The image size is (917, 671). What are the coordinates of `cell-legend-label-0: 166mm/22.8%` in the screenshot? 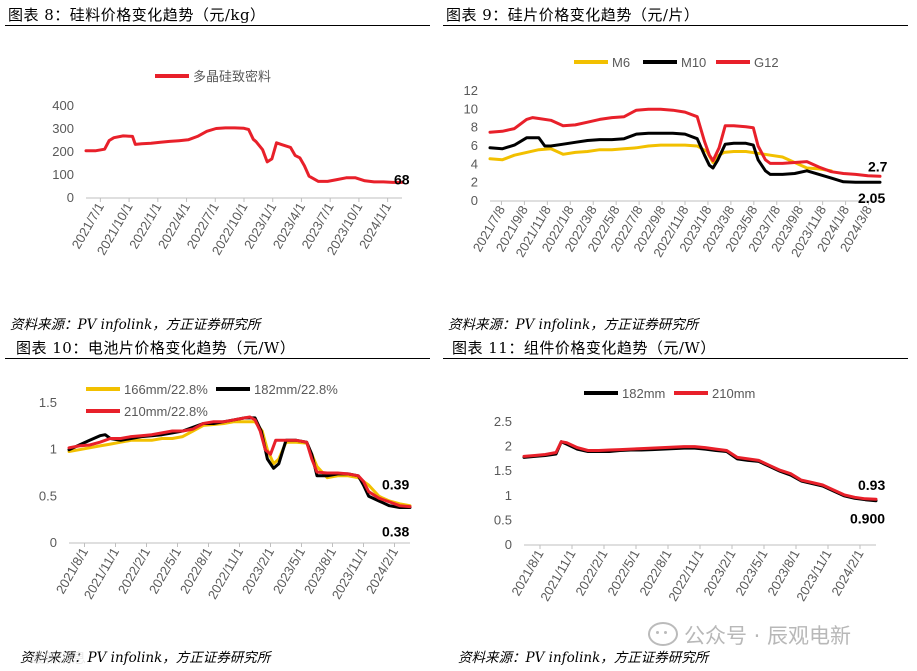 It's located at (166, 389).